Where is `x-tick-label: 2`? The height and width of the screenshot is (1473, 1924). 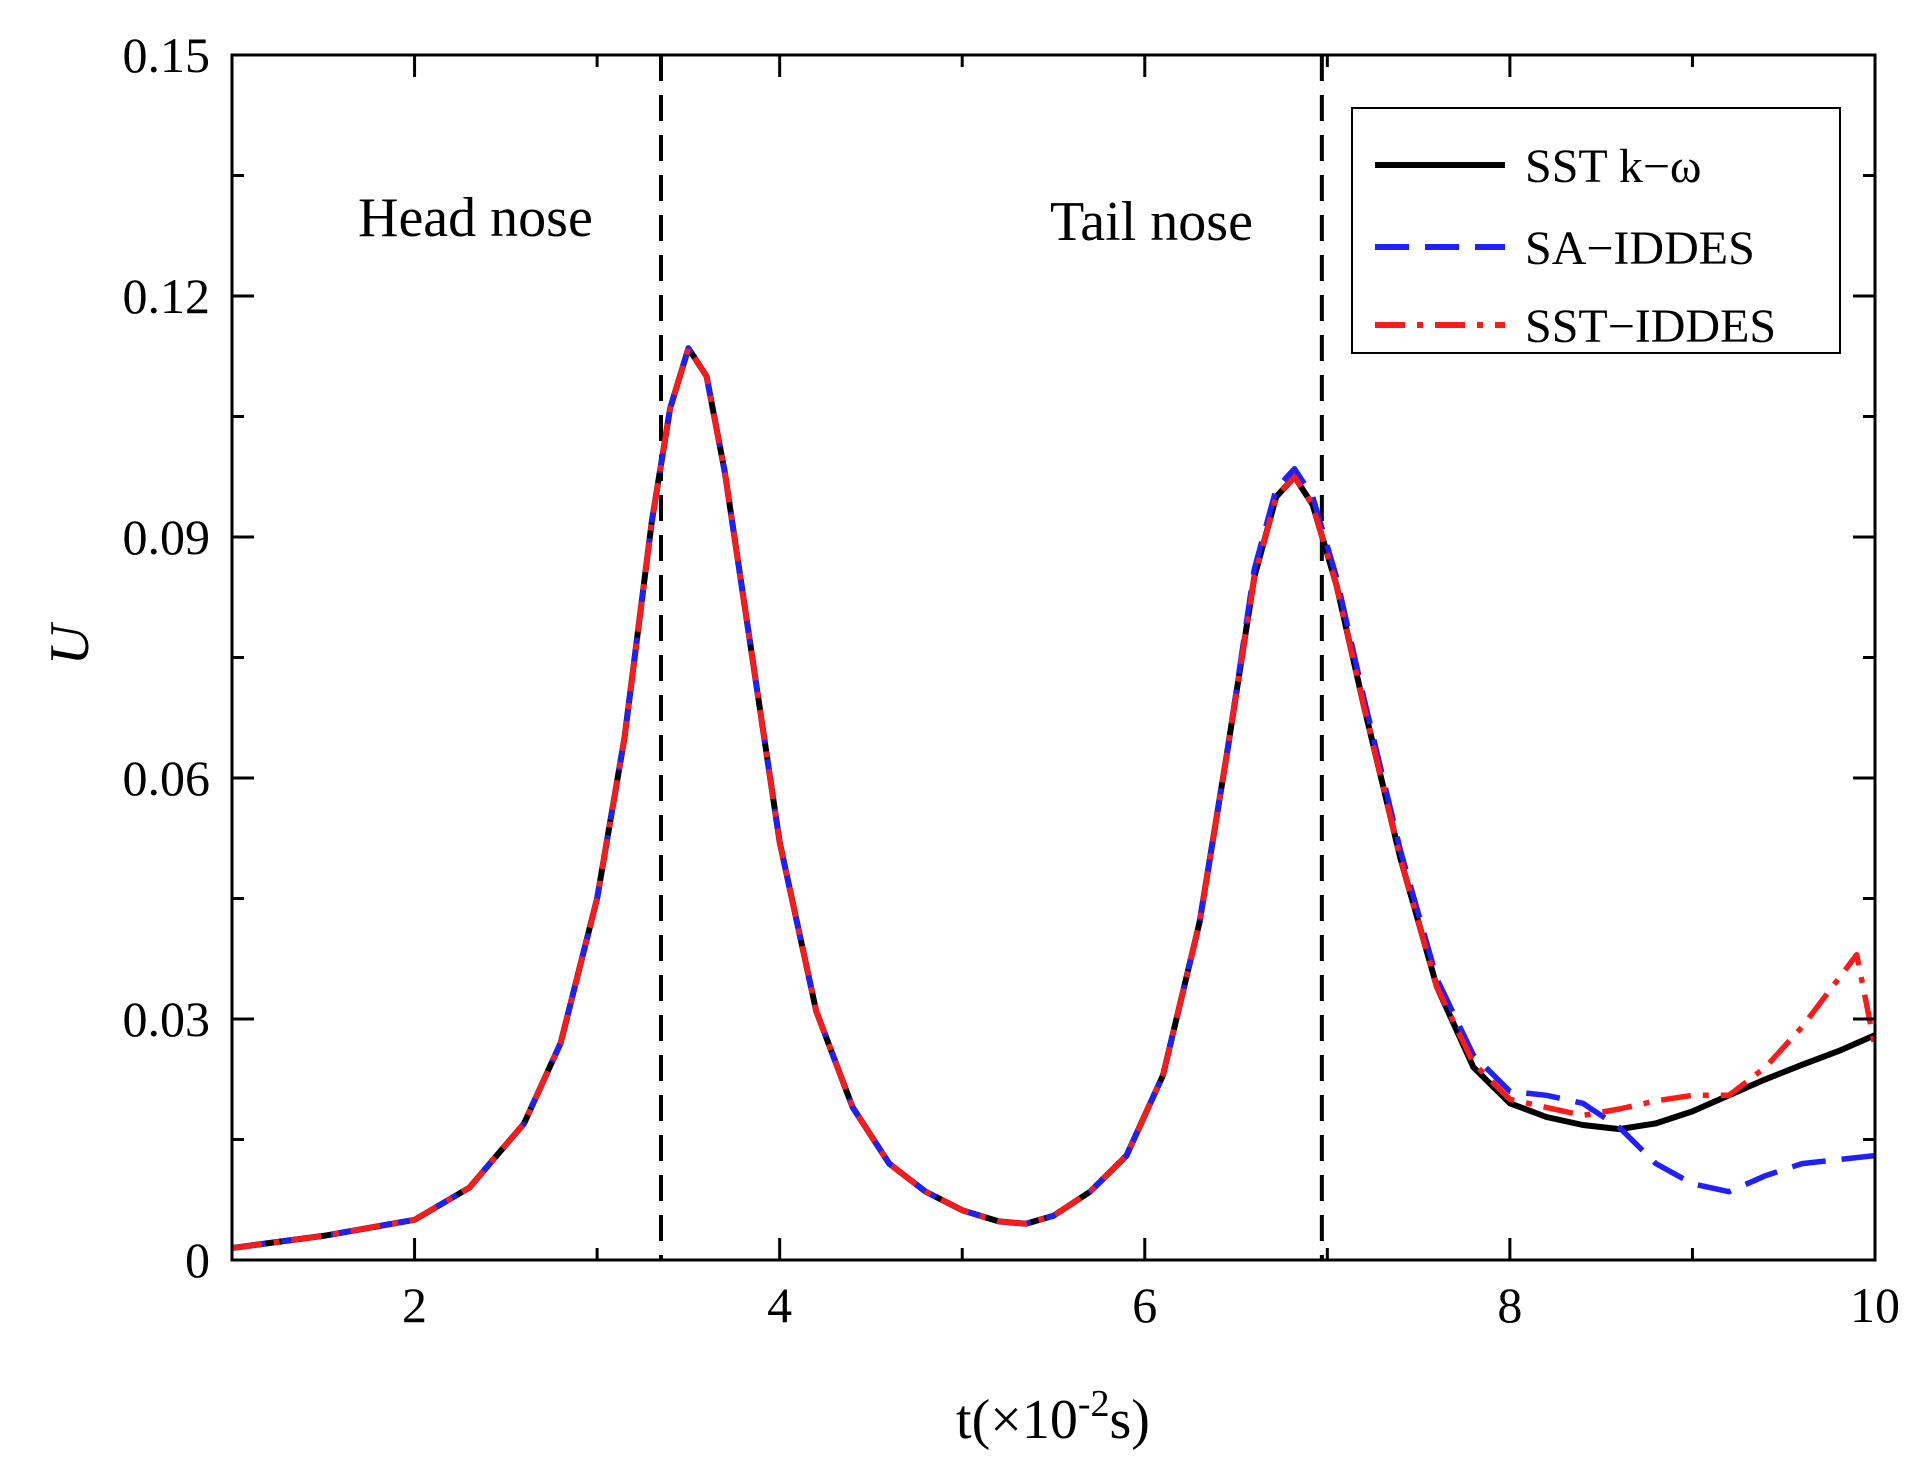
x-tick-label: 2 is located at coordinates (414, 1305).